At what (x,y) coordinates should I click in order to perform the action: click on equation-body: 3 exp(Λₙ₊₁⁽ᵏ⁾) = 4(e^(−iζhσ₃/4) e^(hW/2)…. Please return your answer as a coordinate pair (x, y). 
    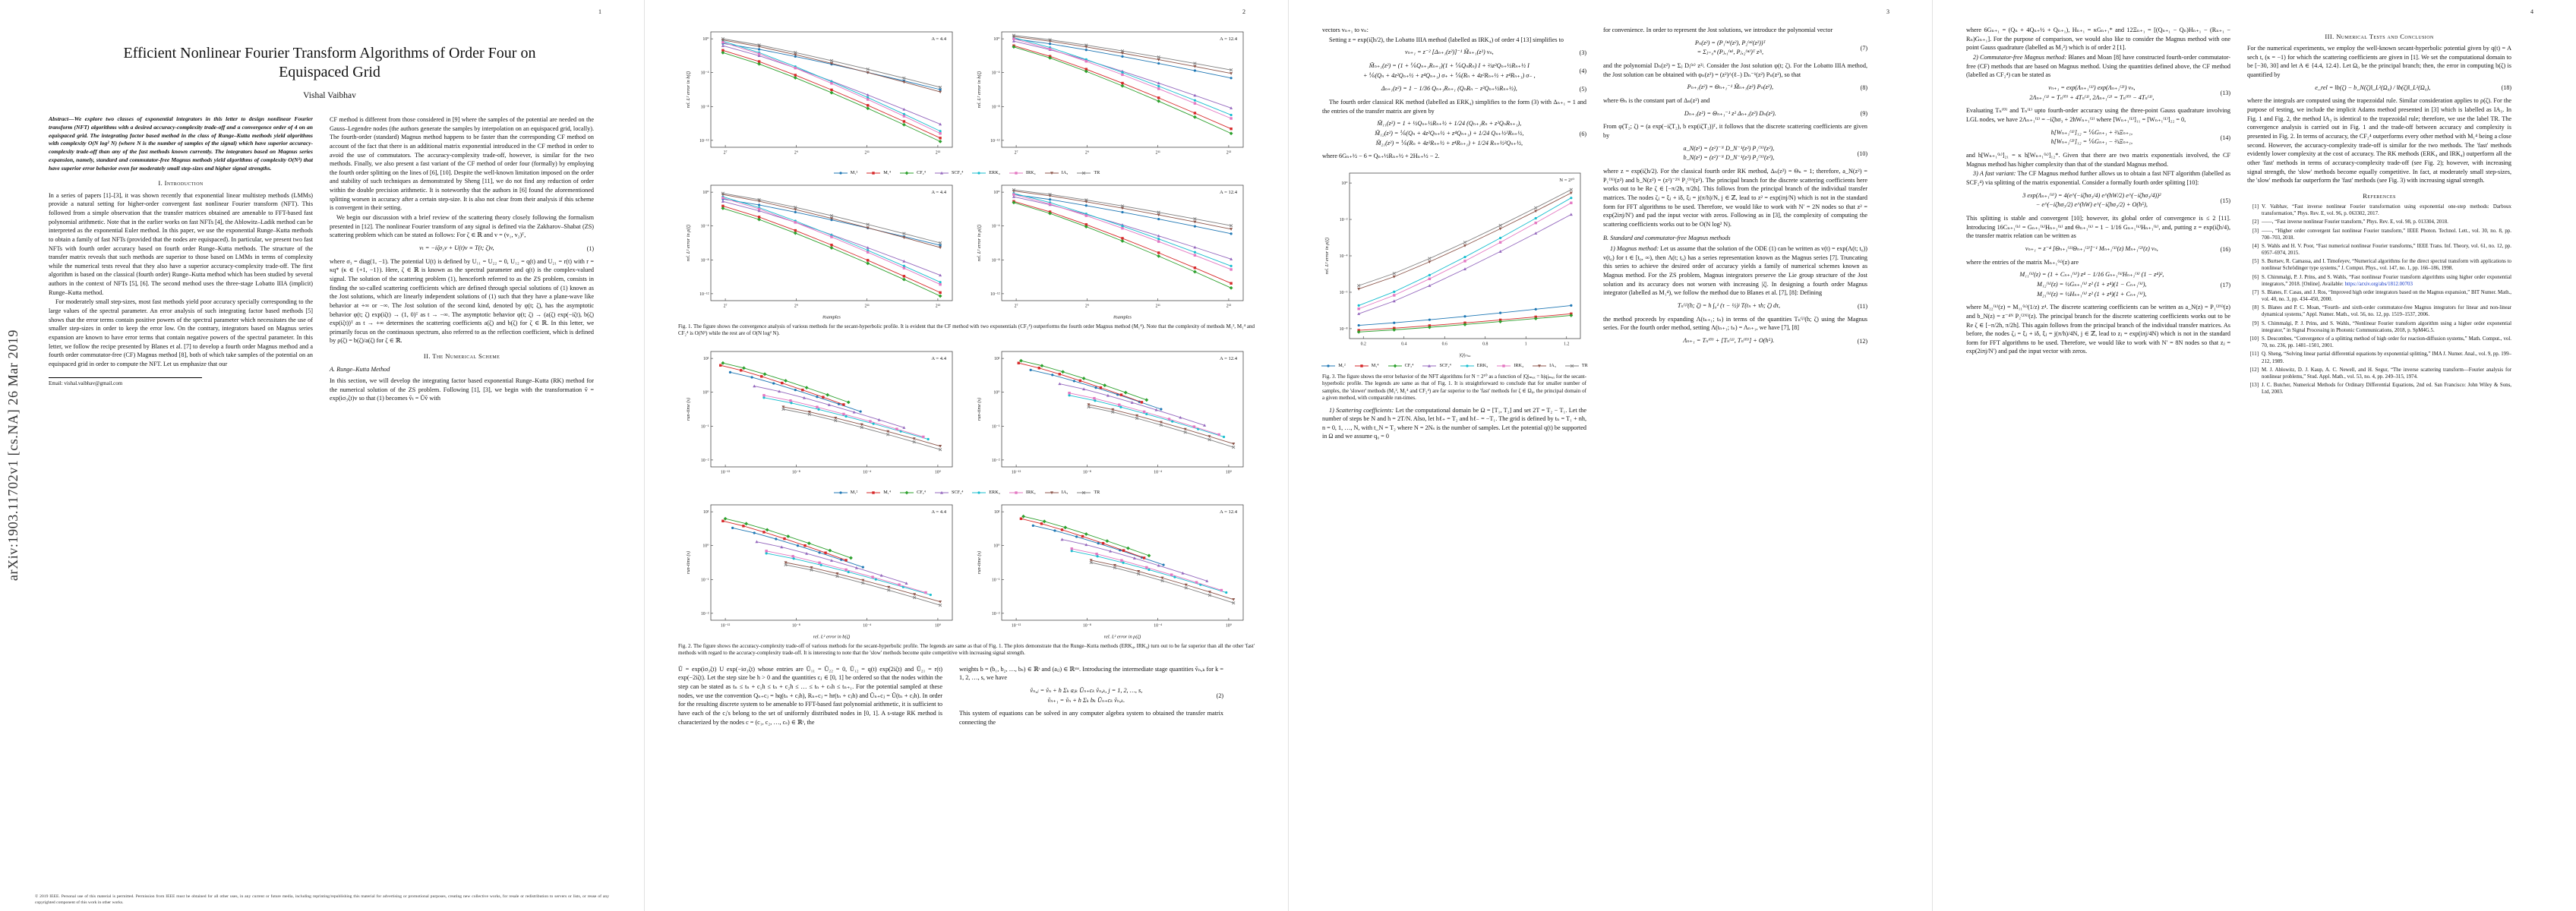
    Looking at the image, I should click on (2091, 195).